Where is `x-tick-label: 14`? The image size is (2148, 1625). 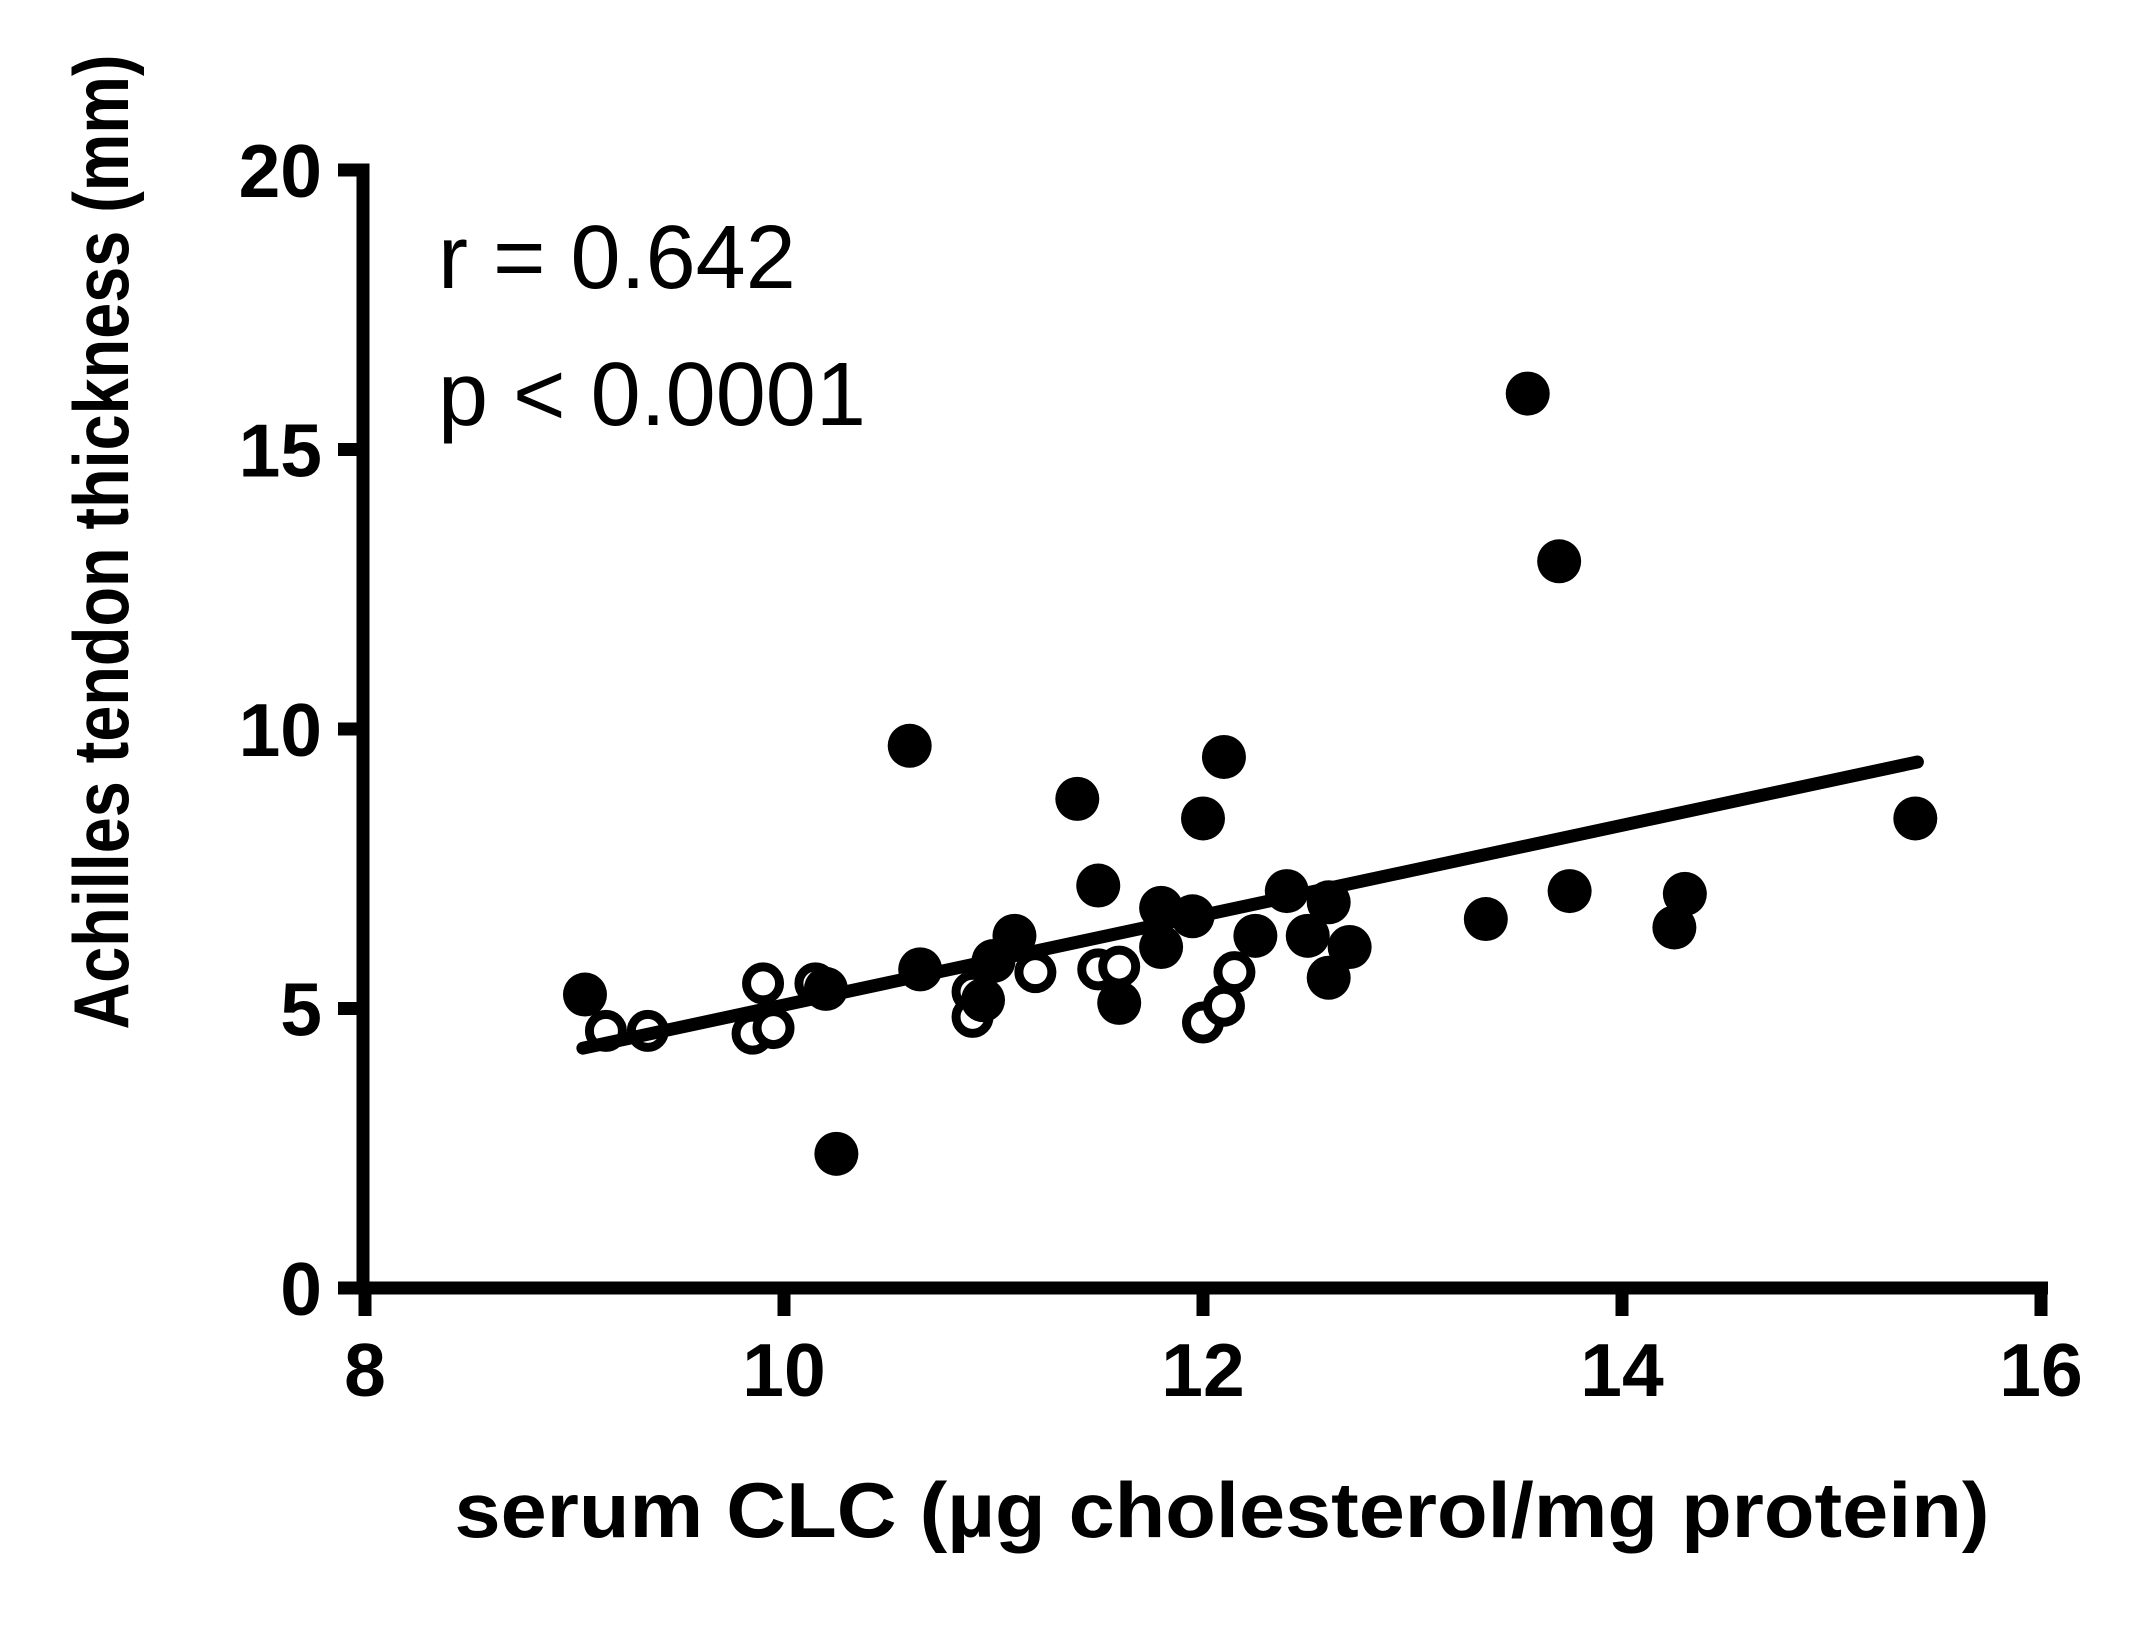 x-tick-label: 14 is located at coordinates (1622, 1370).